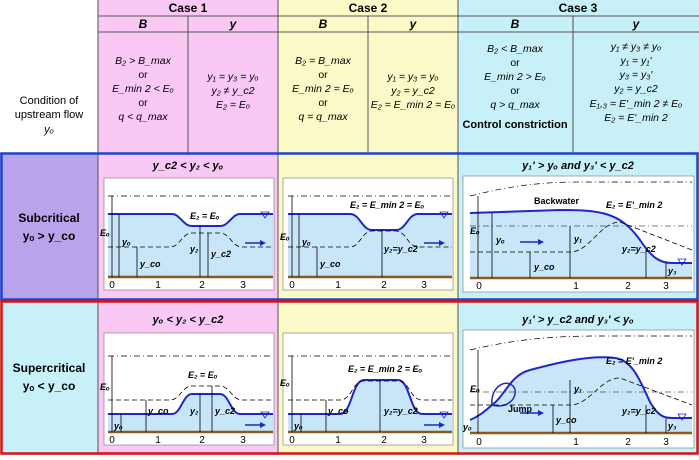  What do you see at coordinates (413, 91) in the screenshot?
I see `cond-case2-y: y₁ = y₃ = yₒ y₂ = y_c2 E₂ = E_min 2 = Eₒ` at bounding box center [413, 91].